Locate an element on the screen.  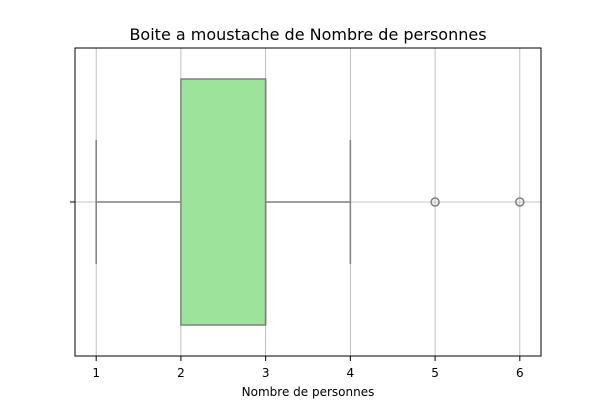
x-tick-label: 5 is located at coordinates (435, 373).